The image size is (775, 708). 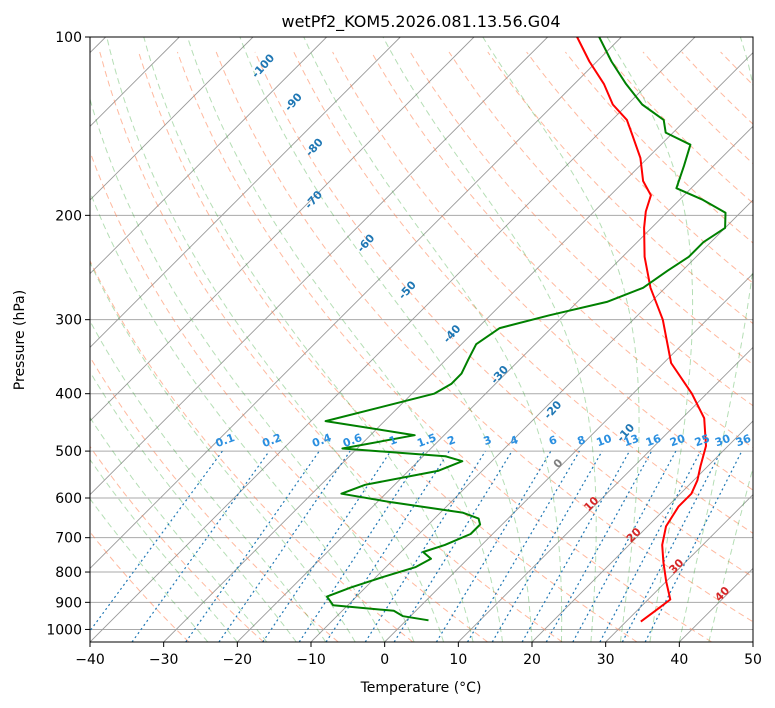 What do you see at coordinates (452, 334) in the screenshot?
I see `dry-adiabat-label: -40` at bounding box center [452, 334].